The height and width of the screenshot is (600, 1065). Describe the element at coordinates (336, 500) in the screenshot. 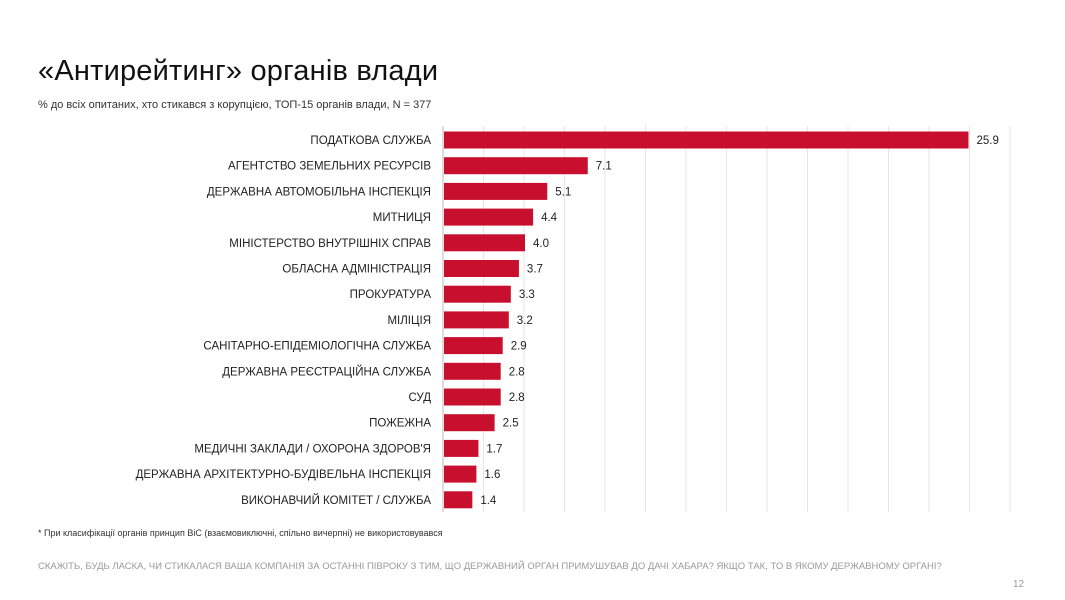

I see `category-label: ВИКОНАВЧИЙ КОМІТЕТ / СЛУЖБА` at that location.